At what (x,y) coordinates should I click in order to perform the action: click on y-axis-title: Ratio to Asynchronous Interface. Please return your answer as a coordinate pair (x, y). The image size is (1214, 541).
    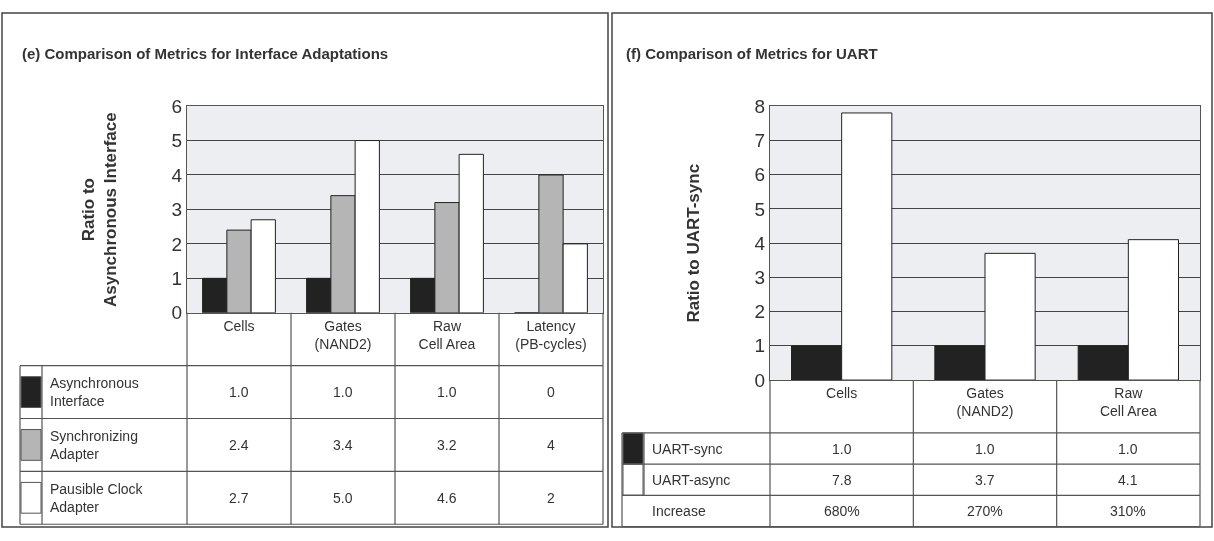
    Looking at the image, I should click on (100, 209).